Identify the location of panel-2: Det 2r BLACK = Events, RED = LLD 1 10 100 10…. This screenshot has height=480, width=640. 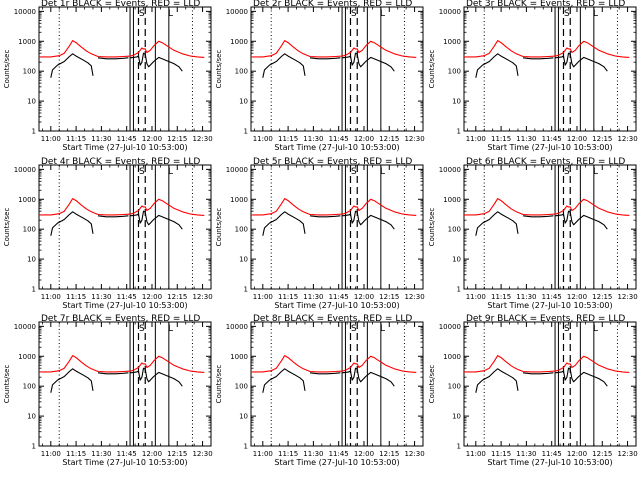
(320, 76).